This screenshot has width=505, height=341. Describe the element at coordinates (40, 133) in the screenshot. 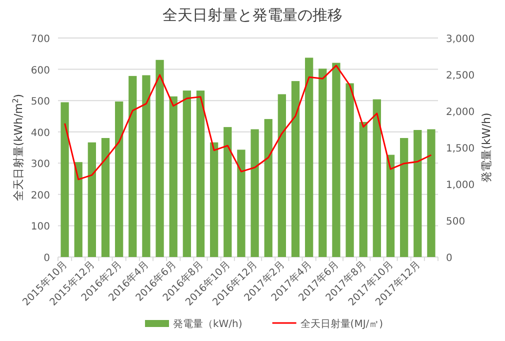

I see `y-tick-label: 400` at that location.